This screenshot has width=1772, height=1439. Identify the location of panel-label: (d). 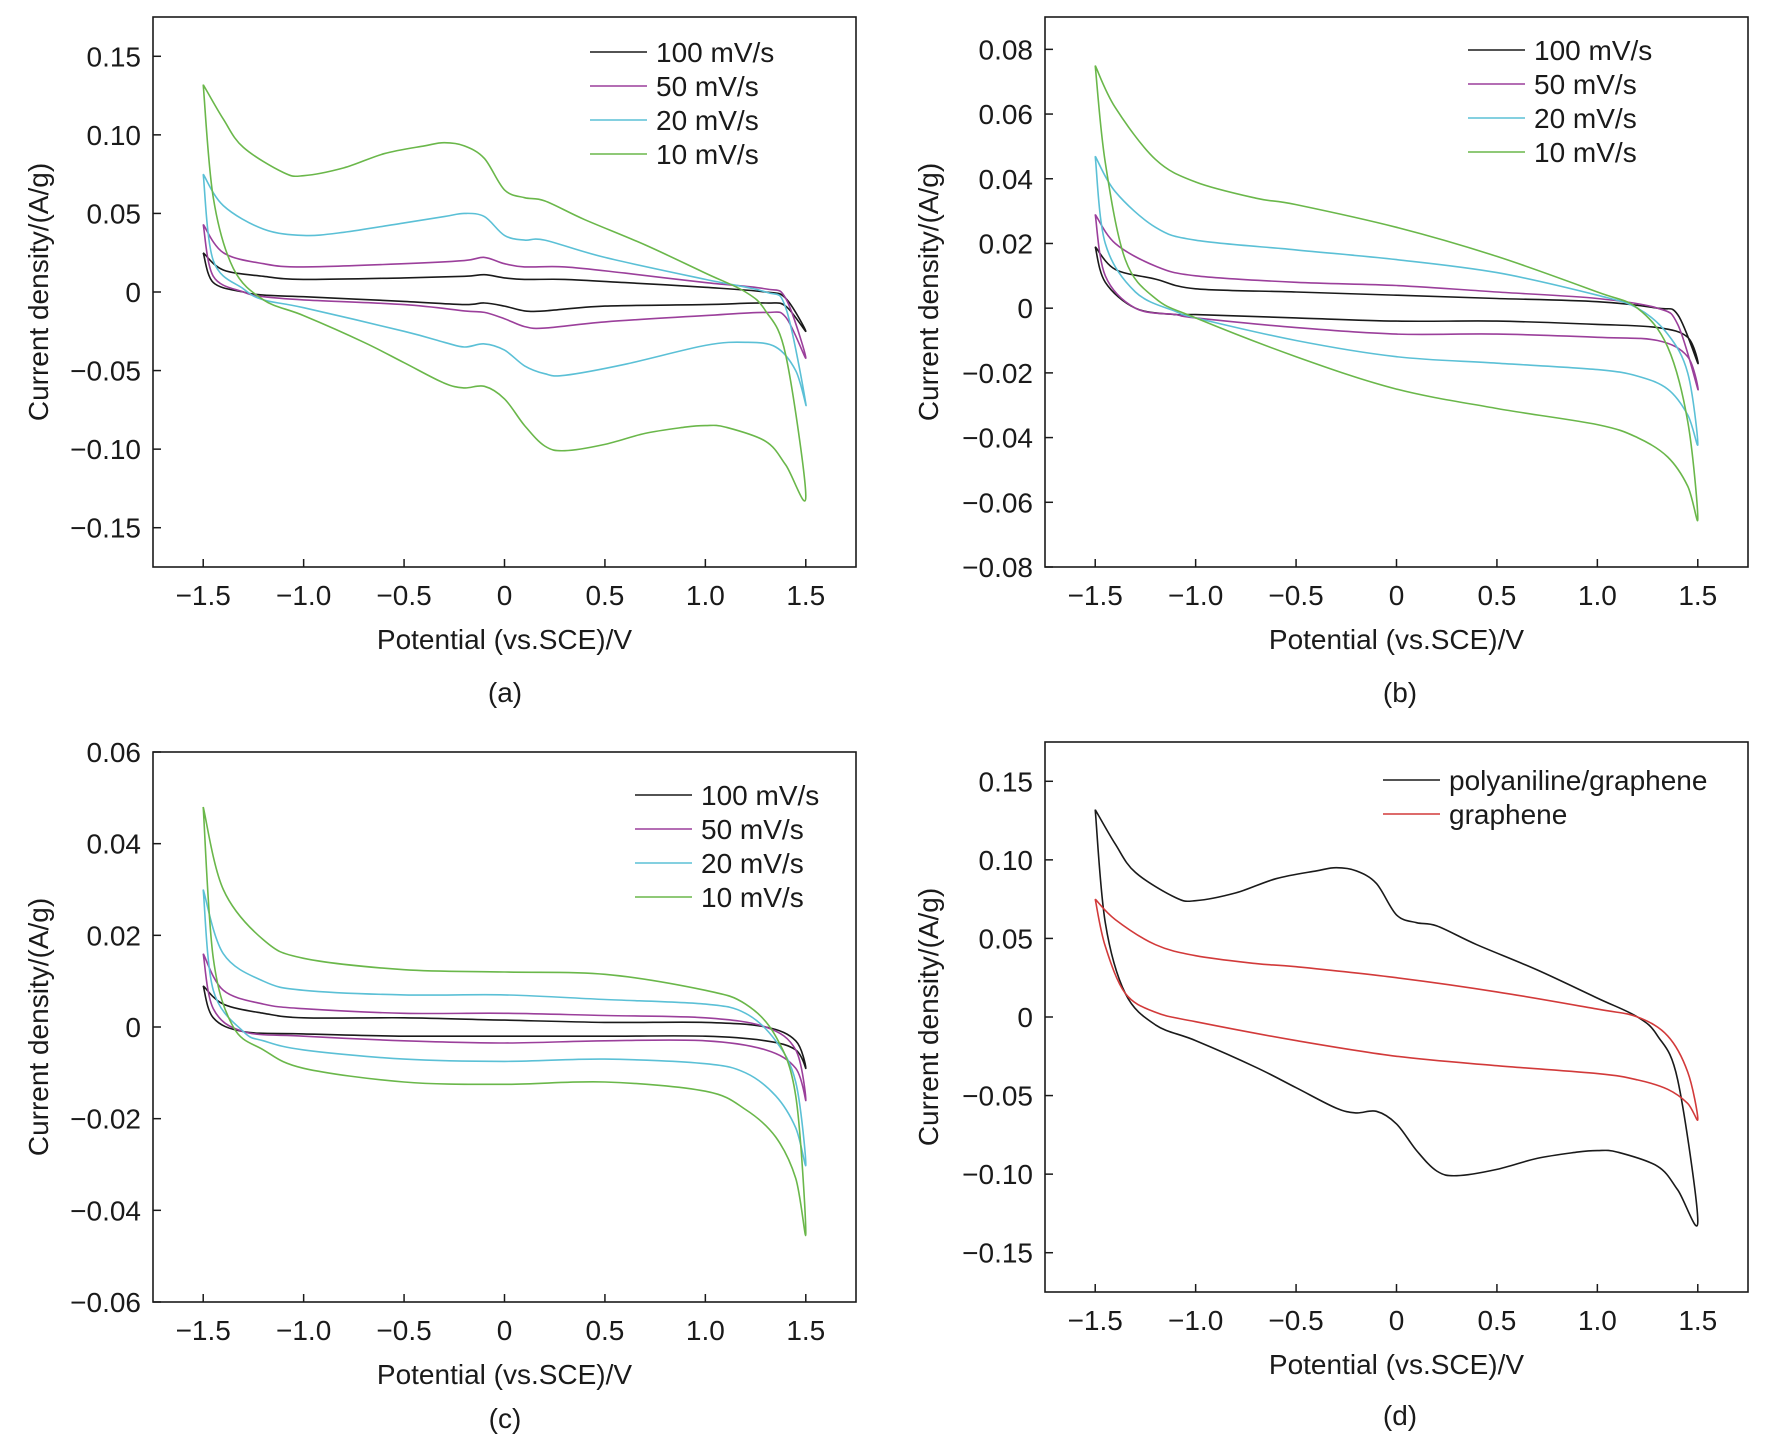
(1400, 1415).